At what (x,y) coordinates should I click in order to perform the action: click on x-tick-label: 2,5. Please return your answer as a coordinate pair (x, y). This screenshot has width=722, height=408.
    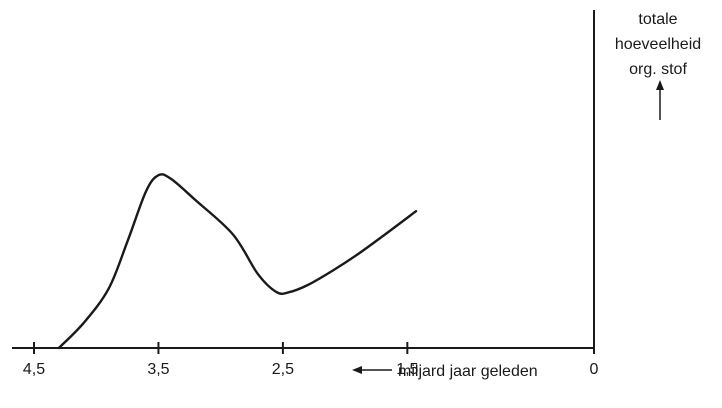
    Looking at the image, I should click on (283, 369).